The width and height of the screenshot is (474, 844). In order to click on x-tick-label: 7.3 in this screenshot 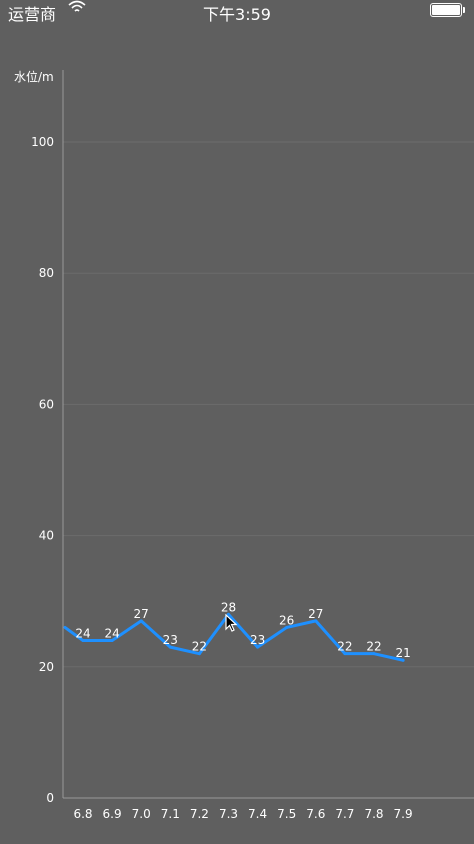, I will do `click(228, 814)`.